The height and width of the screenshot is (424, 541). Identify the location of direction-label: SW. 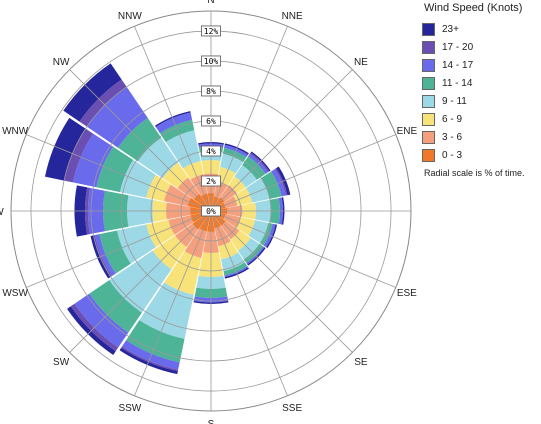
(61, 362).